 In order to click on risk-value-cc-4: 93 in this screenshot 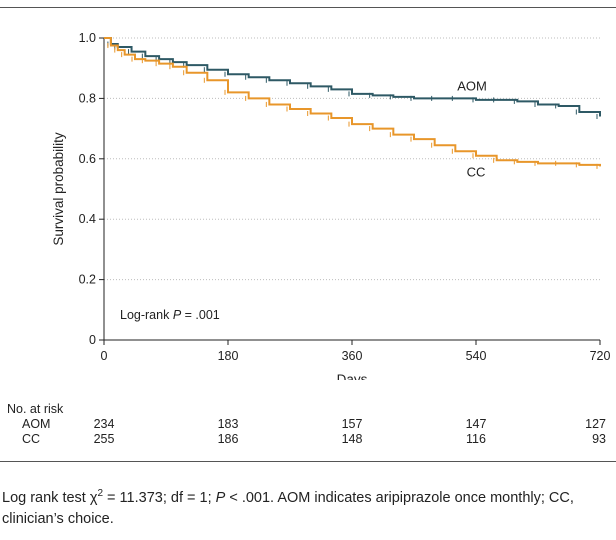, I will do `click(599, 439)`.